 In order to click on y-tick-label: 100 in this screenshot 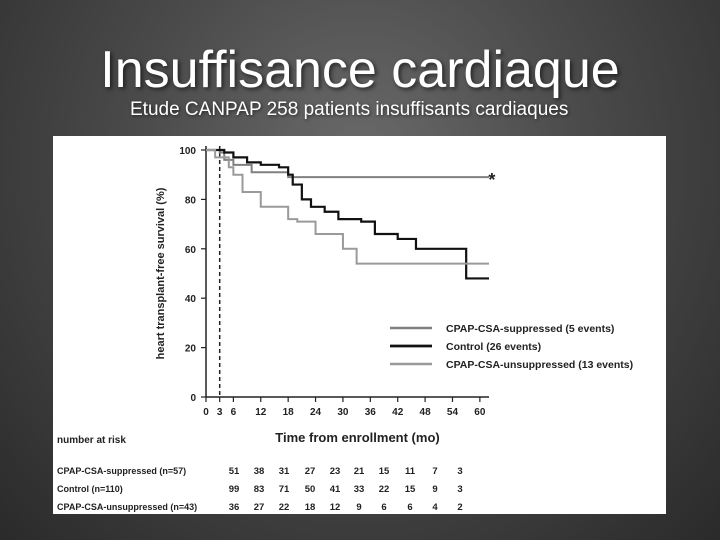, I will do `click(187, 151)`.